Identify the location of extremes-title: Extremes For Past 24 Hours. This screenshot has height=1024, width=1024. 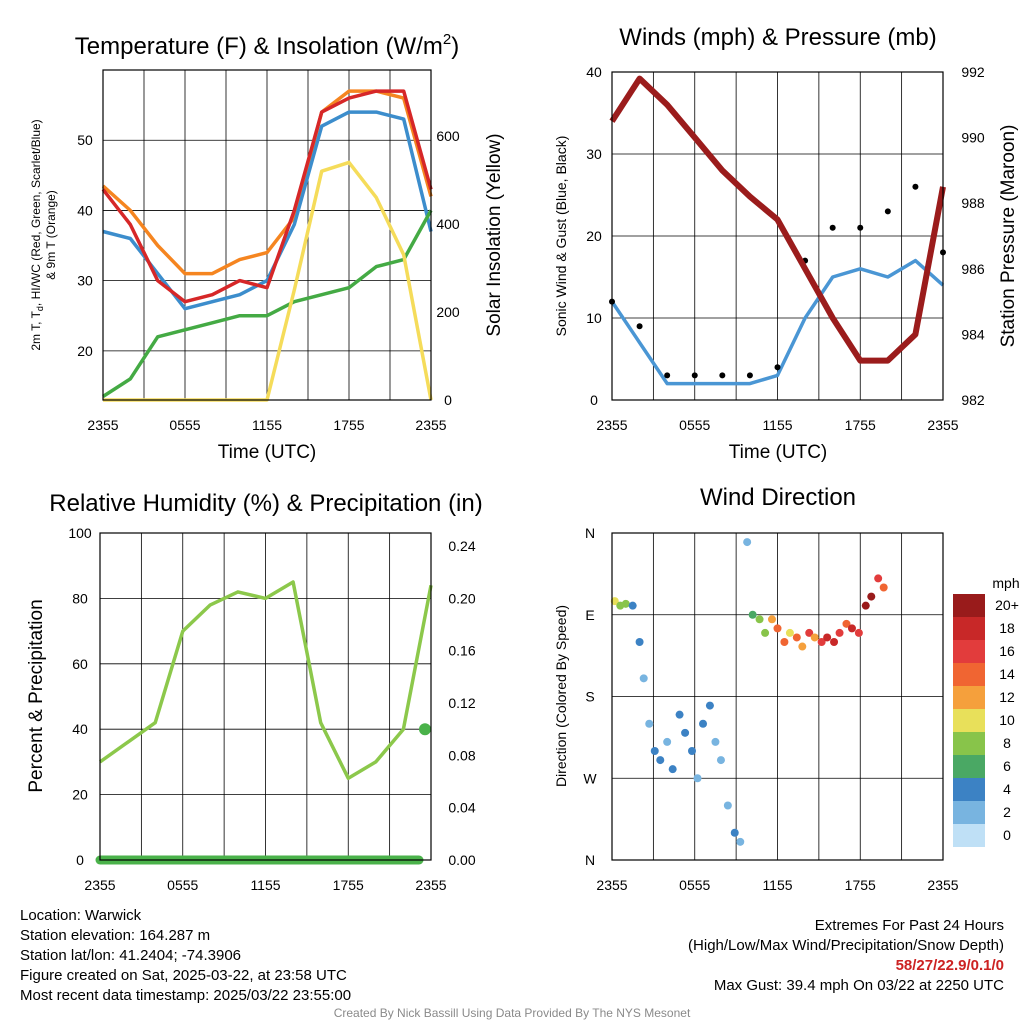
(909, 925).